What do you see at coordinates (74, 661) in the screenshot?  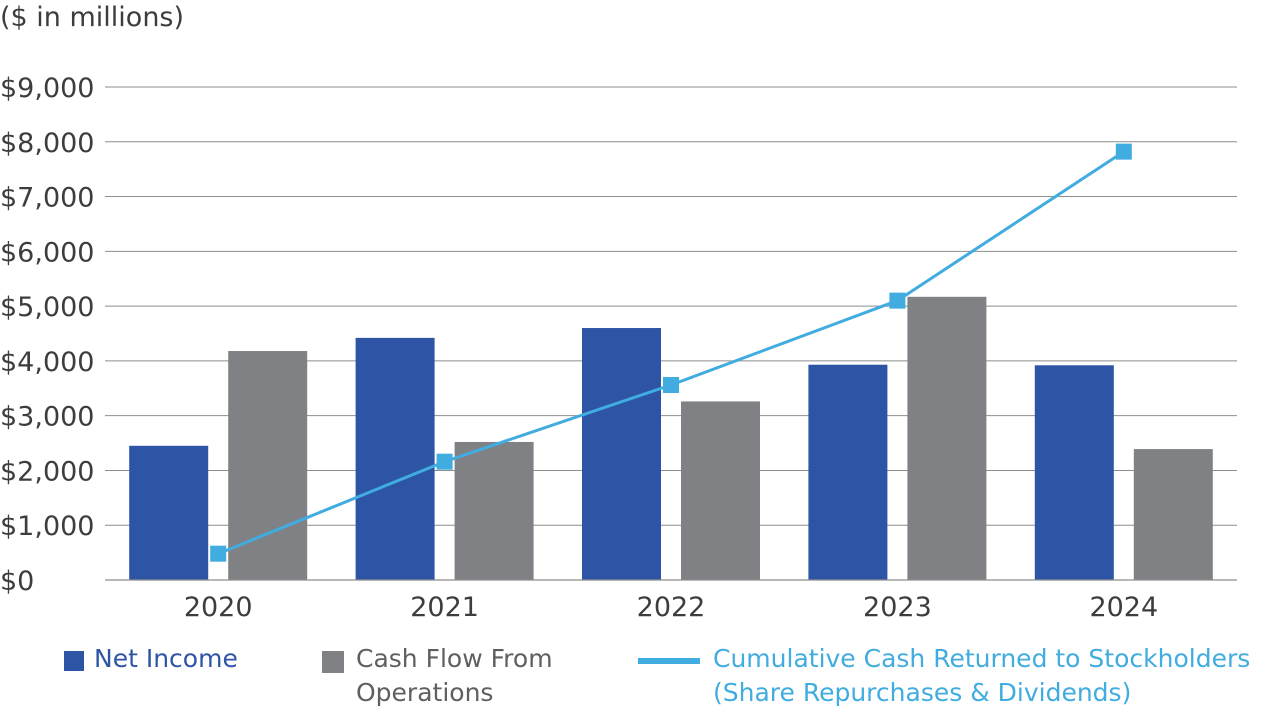 I see `legend-net-income-swatch` at bounding box center [74, 661].